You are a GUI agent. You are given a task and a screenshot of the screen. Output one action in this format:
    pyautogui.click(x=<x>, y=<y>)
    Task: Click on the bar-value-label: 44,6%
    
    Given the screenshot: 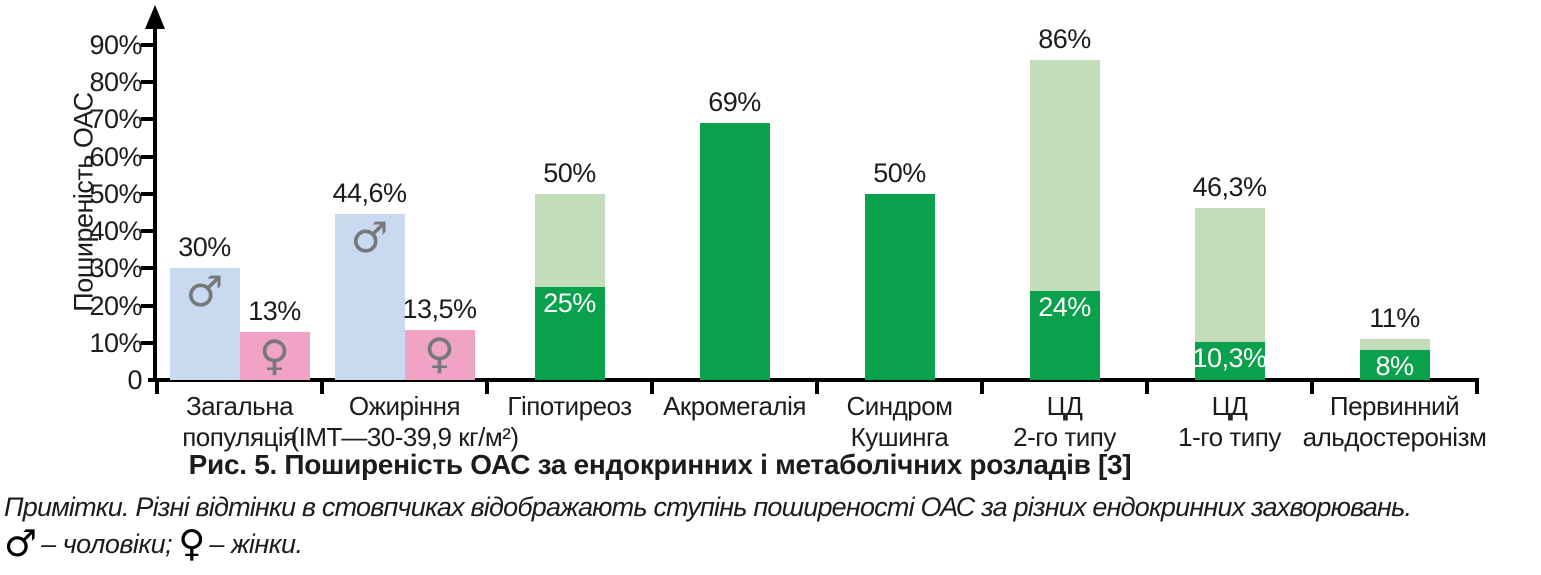 What is the action you would take?
    pyautogui.click(x=369, y=192)
    